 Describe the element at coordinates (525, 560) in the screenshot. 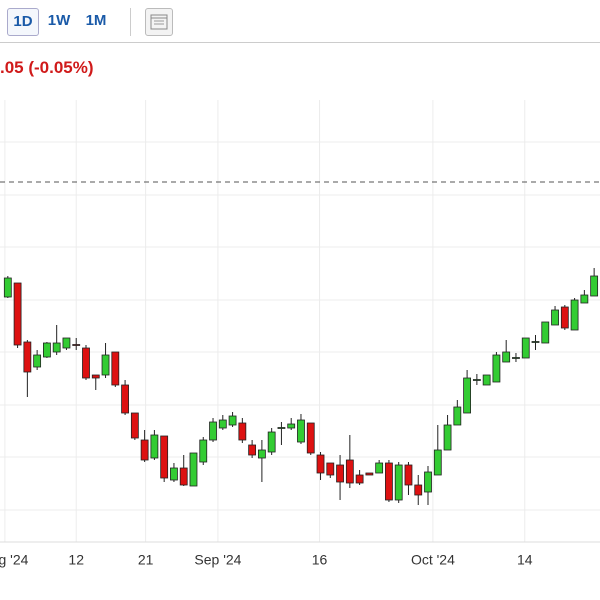

I see `x-tick-label: 14` at that location.